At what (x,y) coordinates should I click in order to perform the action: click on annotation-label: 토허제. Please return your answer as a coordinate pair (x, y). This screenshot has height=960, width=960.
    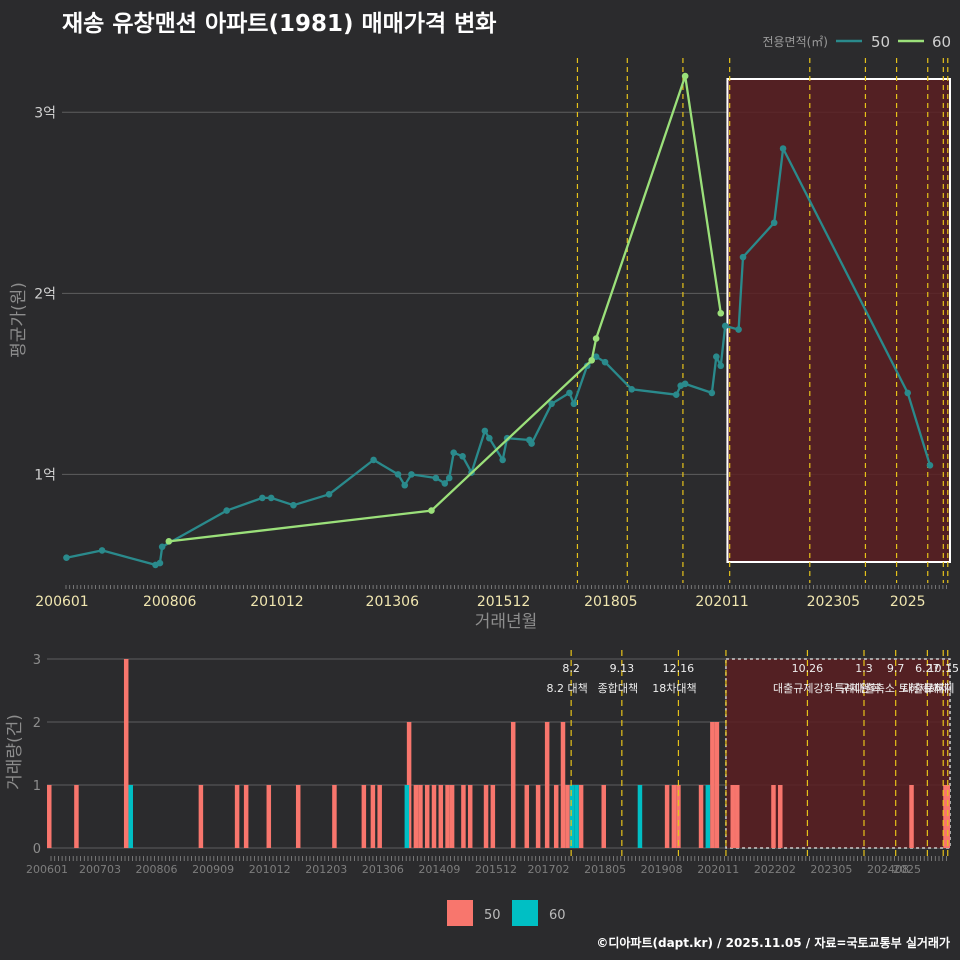
    Looking at the image, I should click on (939, 688).